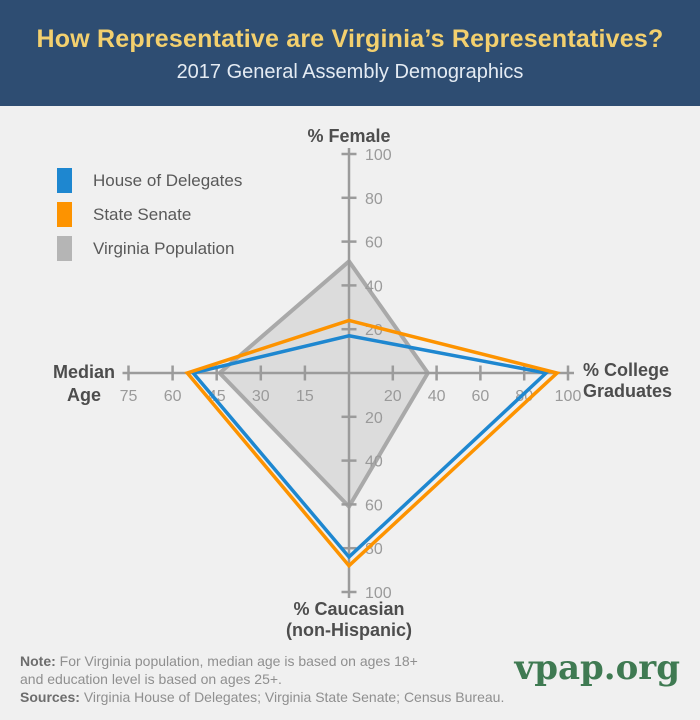 This screenshot has width=700, height=720. What do you see at coordinates (378, 155) in the screenshot?
I see `tick-label-female-100: 100` at bounding box center [378, 155].